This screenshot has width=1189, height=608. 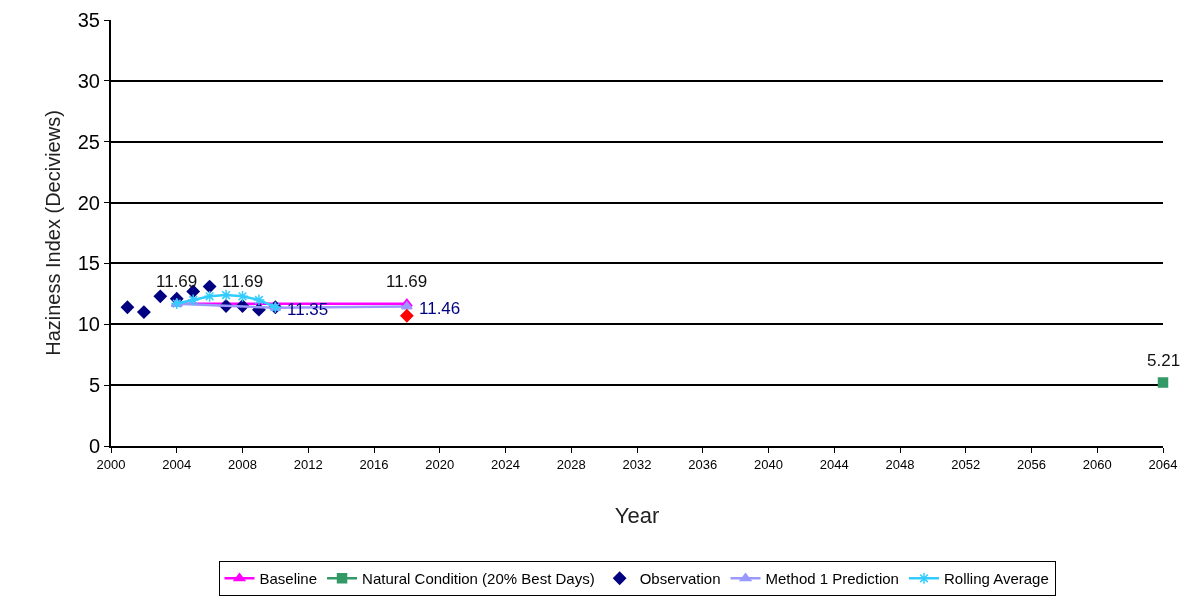 I want to click on y-tick-label: 5, so click(x=94, y=385).